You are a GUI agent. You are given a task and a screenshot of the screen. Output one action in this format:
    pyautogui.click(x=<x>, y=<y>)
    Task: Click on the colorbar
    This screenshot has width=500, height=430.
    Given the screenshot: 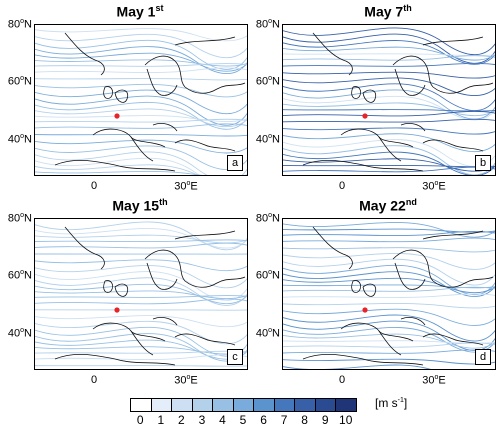 What is the action you would take?
    pyautogui.click(x=243, y=405)
    